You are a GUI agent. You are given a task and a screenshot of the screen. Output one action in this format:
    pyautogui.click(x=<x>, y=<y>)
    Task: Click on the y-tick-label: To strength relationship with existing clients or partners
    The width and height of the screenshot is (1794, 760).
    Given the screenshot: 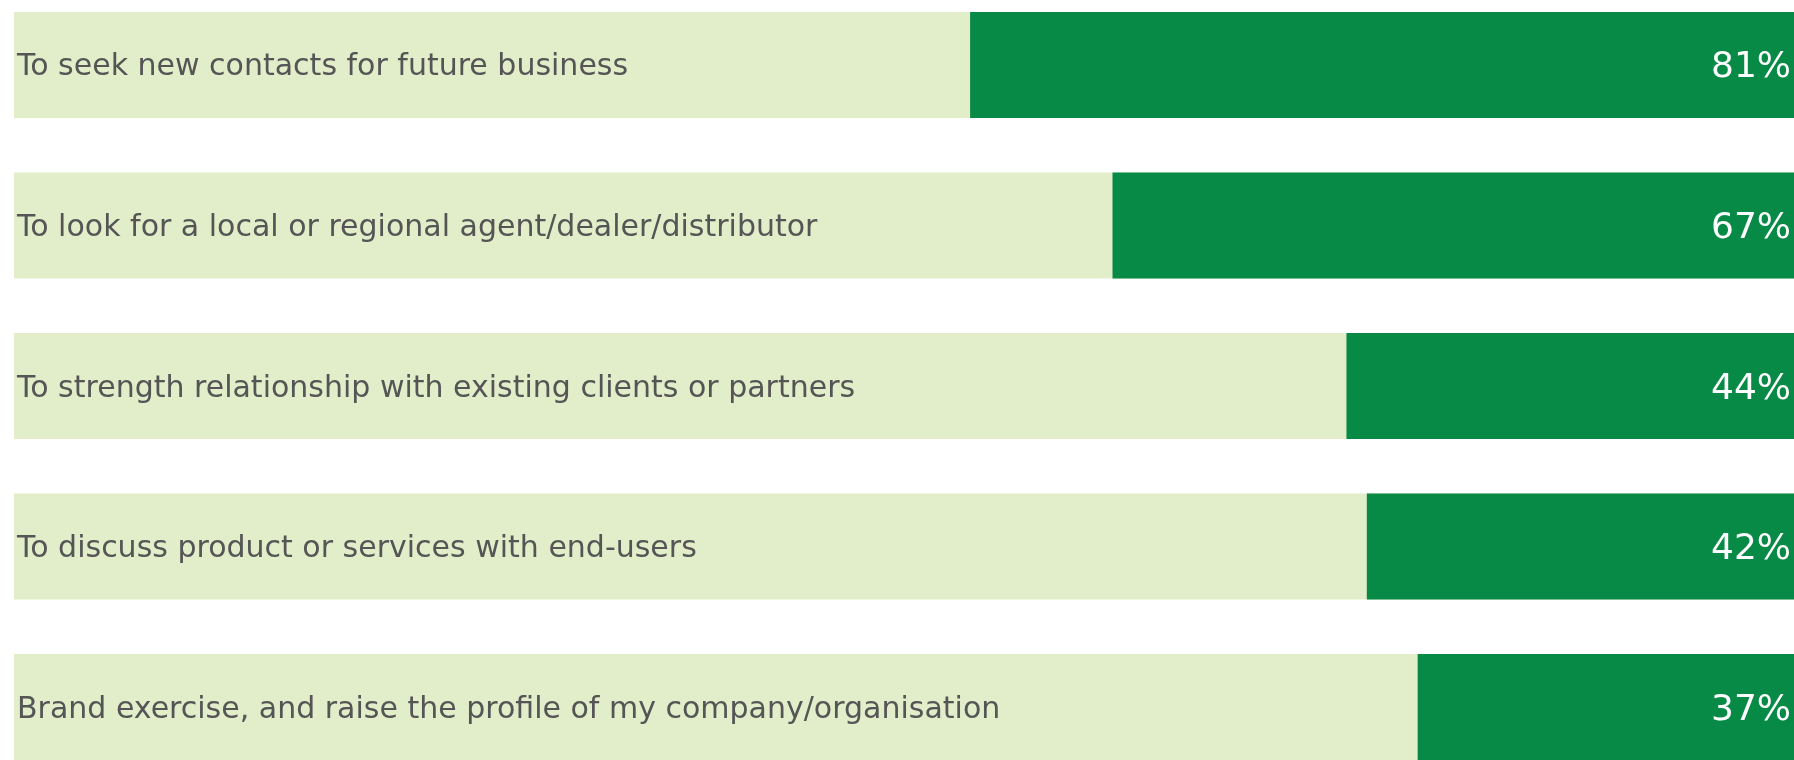 What is the action you would take?
    pyautogui.click(x=436, y=386)
    